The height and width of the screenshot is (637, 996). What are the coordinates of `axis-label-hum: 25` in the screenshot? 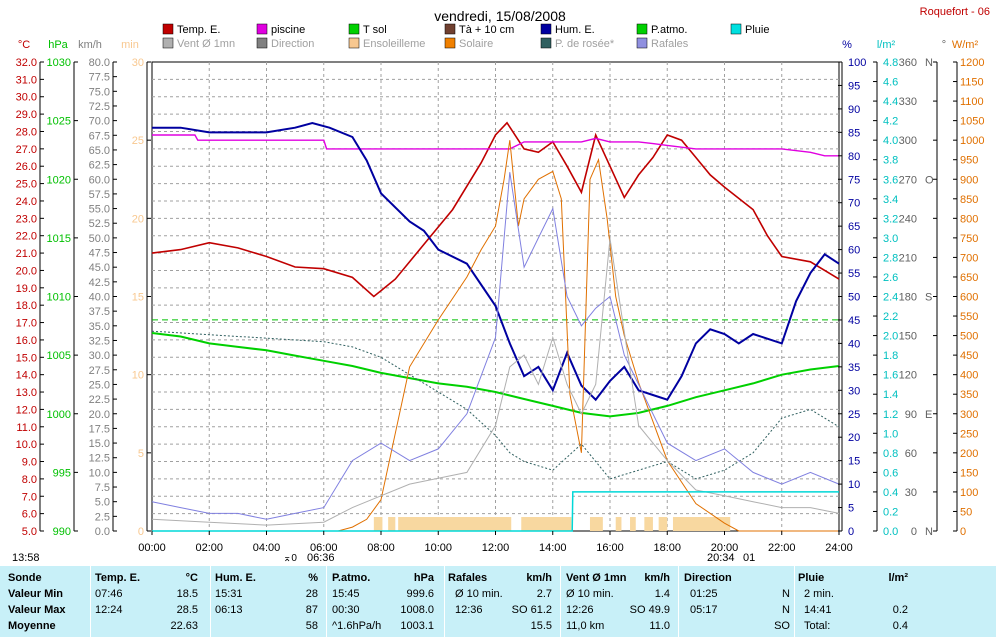 It's located at (854, 415).